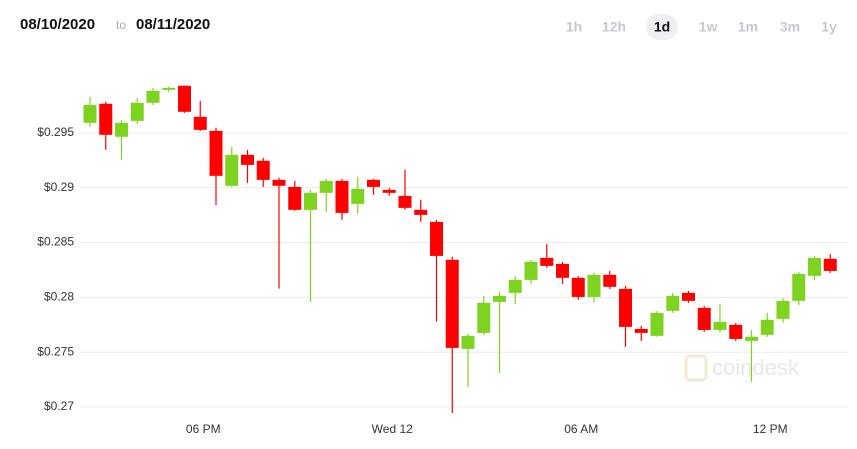  I want to click on range-button: 12h, so click(614, 27).